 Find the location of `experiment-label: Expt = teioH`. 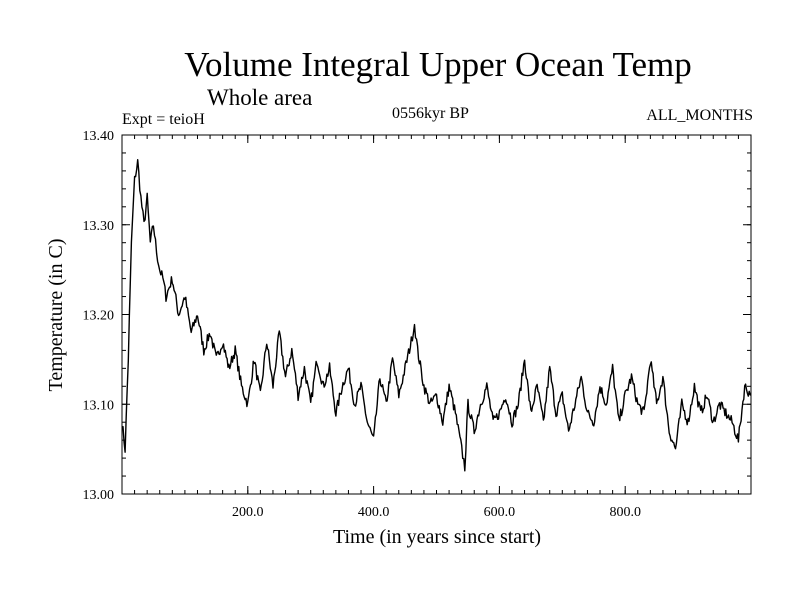

experiment-label: Expt = teioH is located at coordinates (163, 119).